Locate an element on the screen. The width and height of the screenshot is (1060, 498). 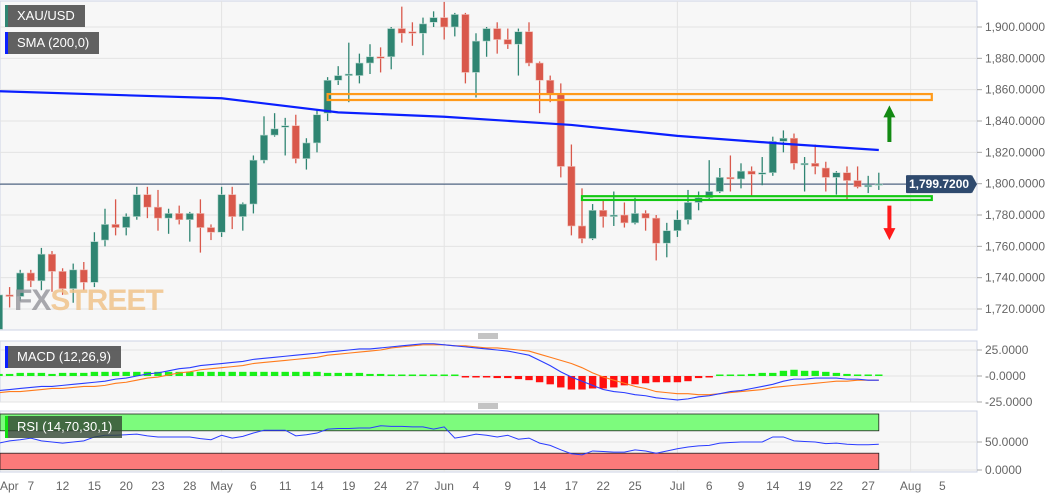
price-tick-label: 1,880.0000 is located at coordinates (1015, 58).